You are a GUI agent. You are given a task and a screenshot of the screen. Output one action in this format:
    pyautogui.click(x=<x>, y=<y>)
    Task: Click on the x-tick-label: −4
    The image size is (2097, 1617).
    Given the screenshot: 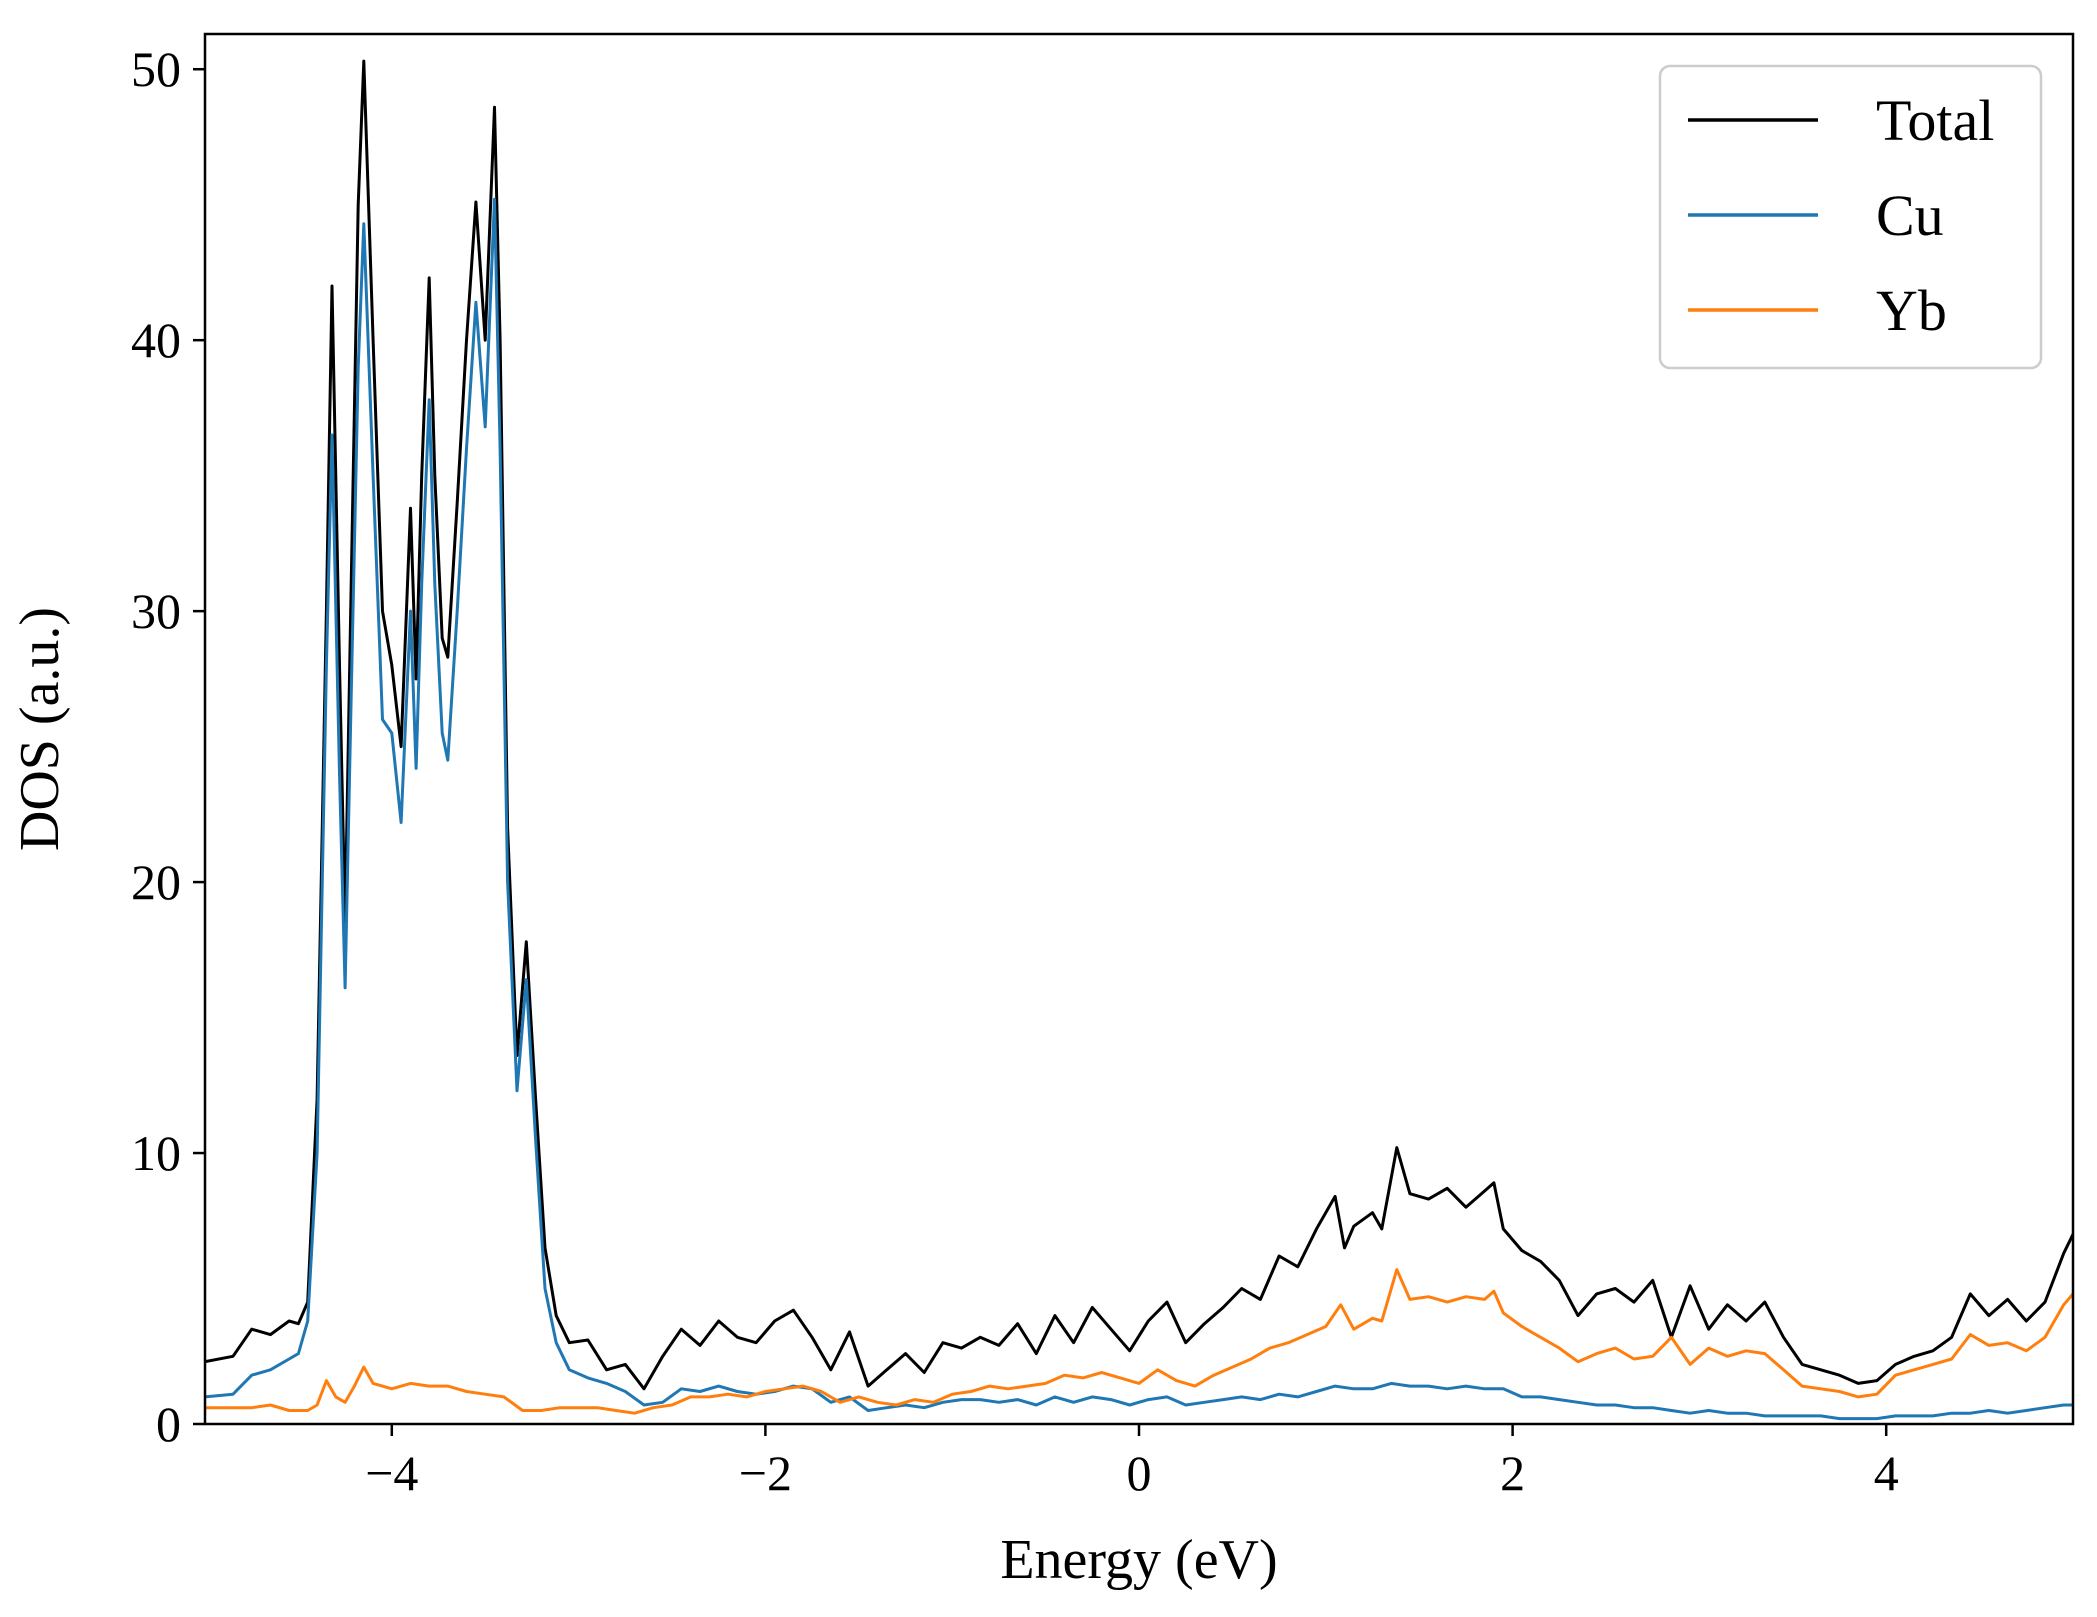 What is the action you would take?
    pyautogui.click(x=391, y=1473)
    